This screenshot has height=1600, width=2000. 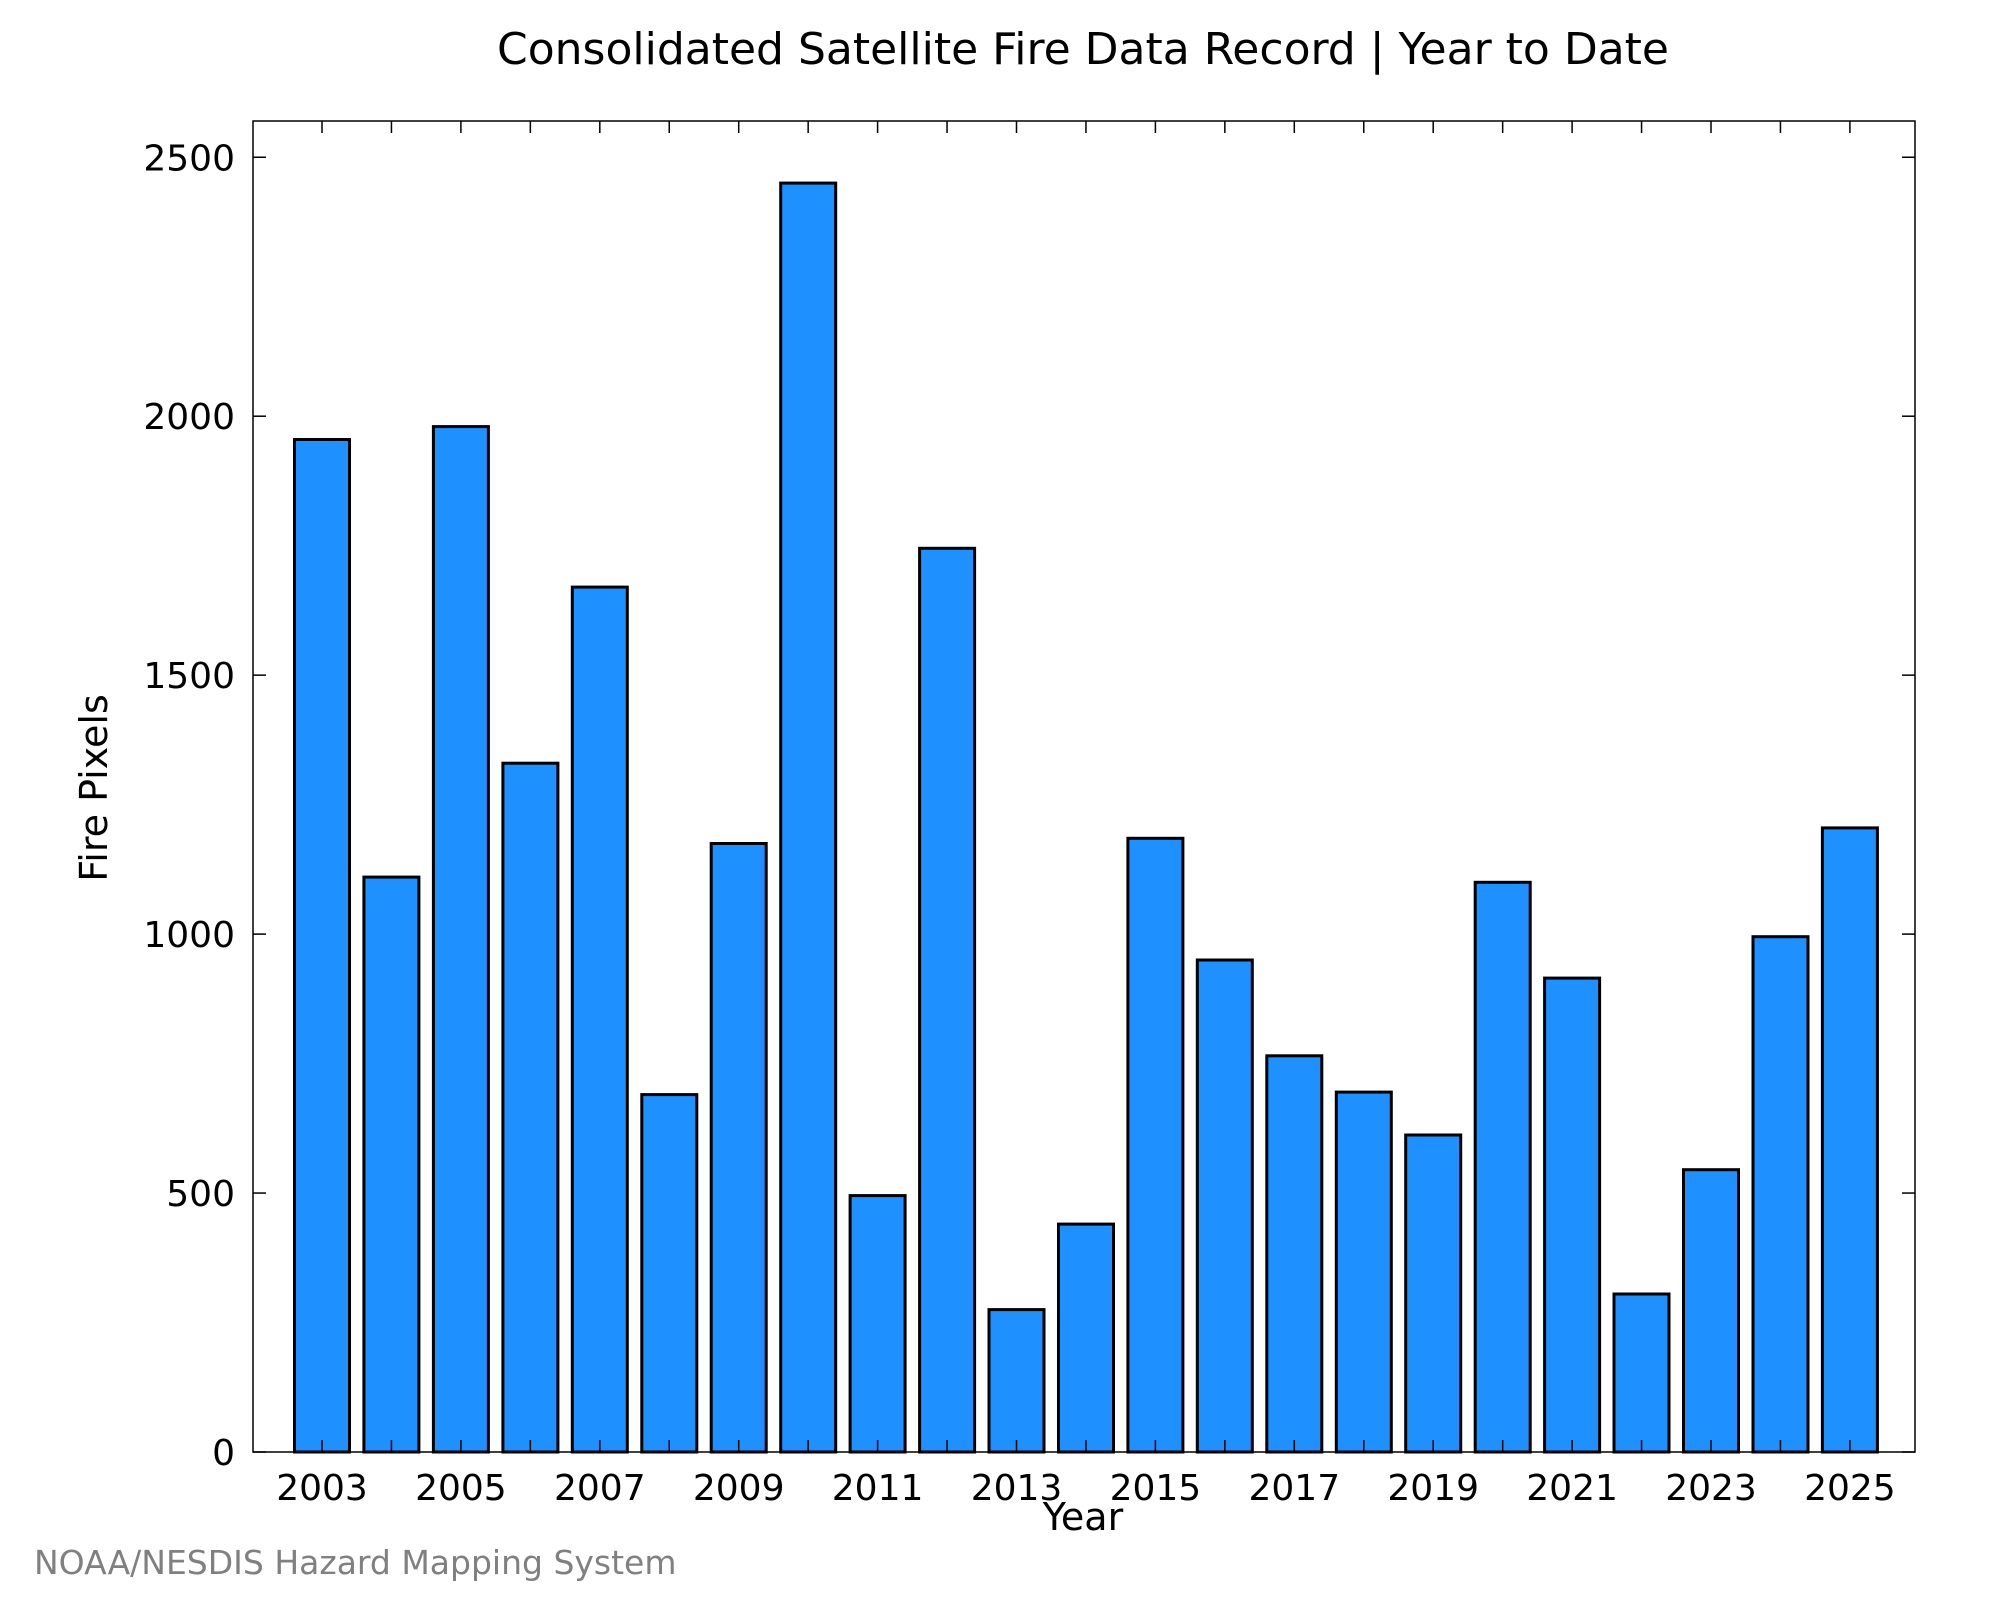 What do you see at coordinates (189, 935) in the screenshot?
I see `y-tick-label-1000: 1000` at bounding box center [189, 935].